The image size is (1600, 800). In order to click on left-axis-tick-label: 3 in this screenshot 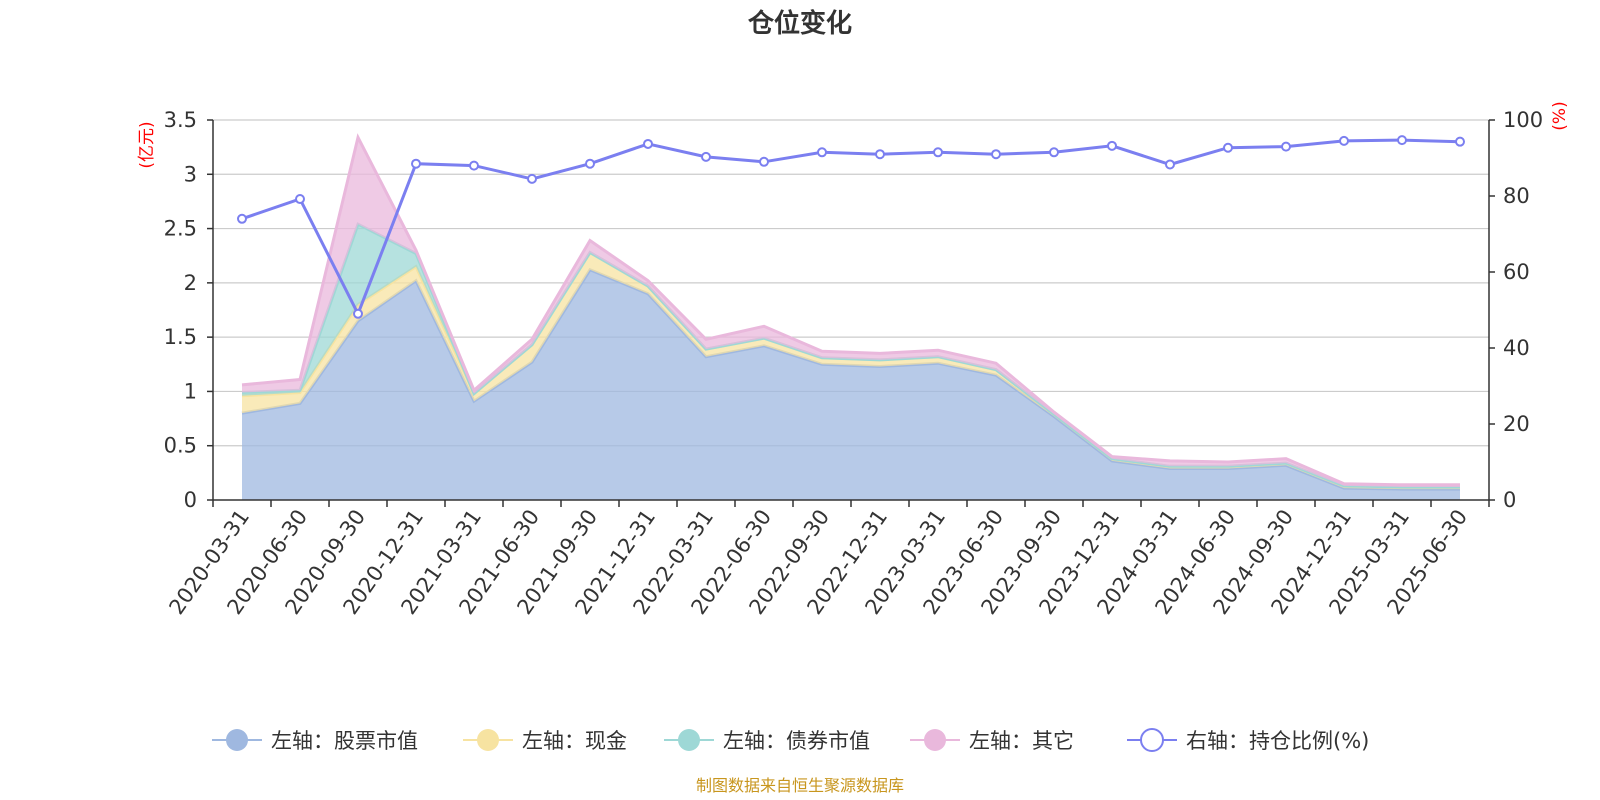, I will do `click(190, 174)`.